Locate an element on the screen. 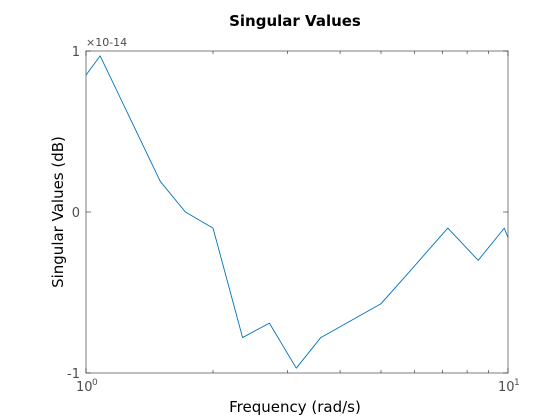 The width and height of the screenshot is (560, 420). y-tick-label: 0 is located at coordinates (76, 213).